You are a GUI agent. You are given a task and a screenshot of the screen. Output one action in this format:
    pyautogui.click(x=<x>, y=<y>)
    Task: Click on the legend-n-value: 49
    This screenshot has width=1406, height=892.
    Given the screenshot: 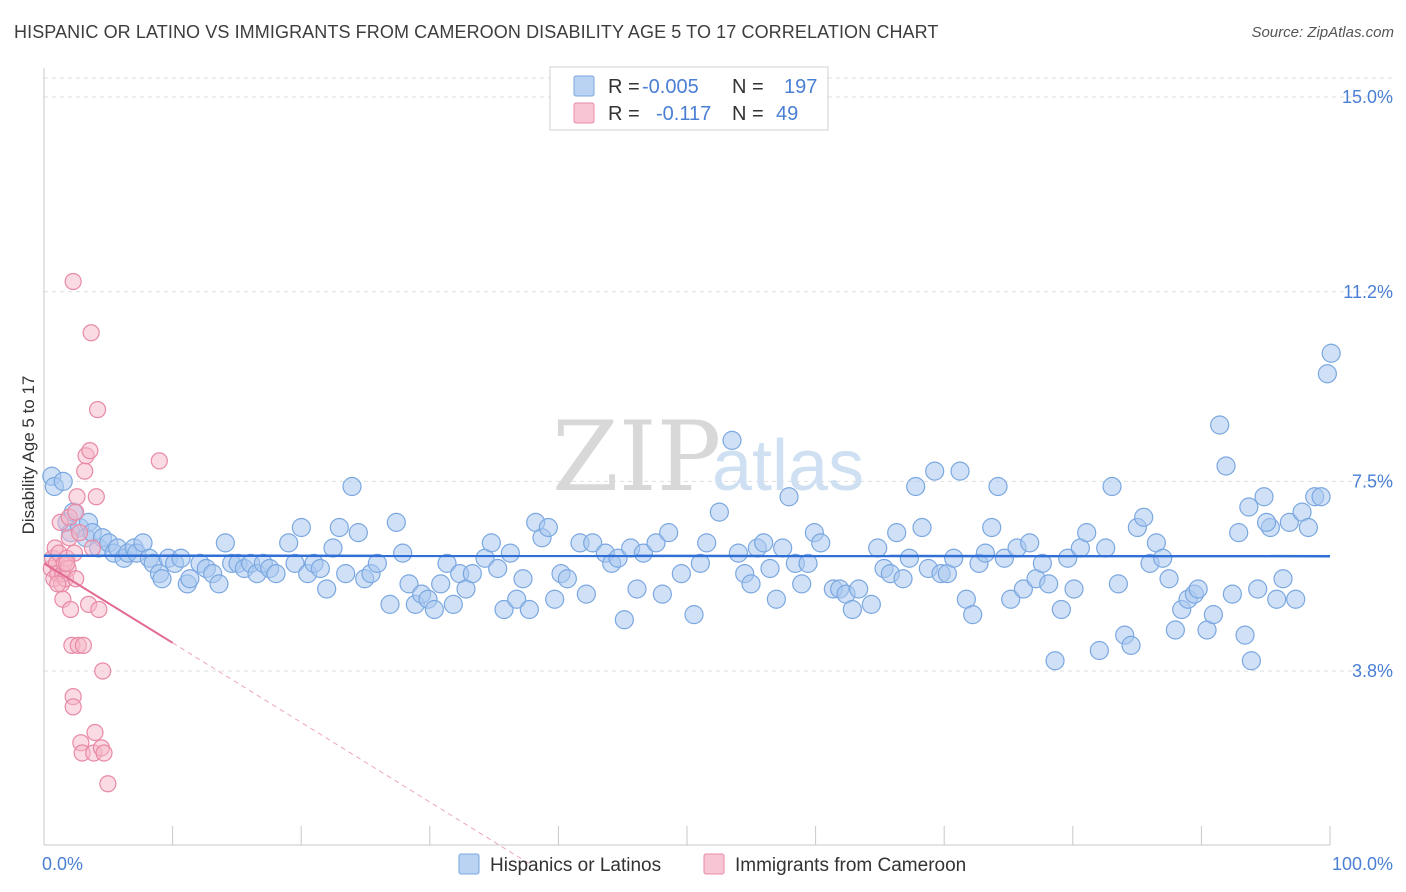 What is the action you would take?
    pyautogui.click(x=787, y=114)
    